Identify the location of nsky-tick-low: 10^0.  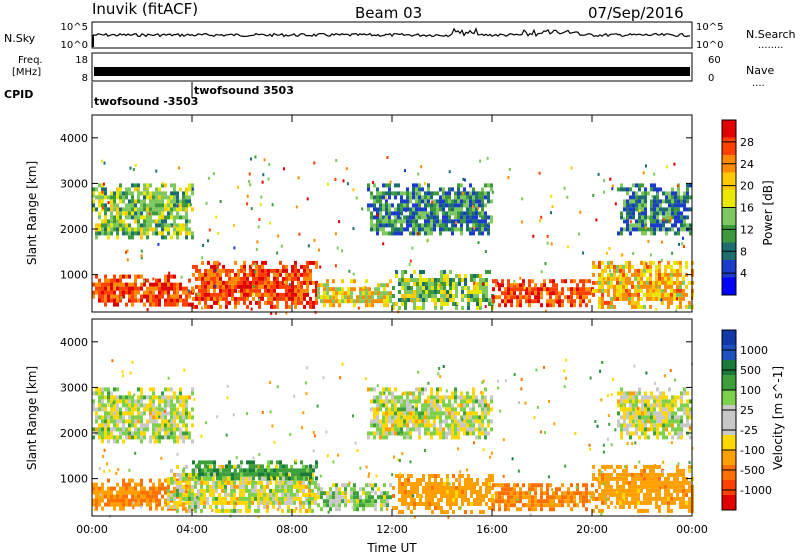
(74, 45).